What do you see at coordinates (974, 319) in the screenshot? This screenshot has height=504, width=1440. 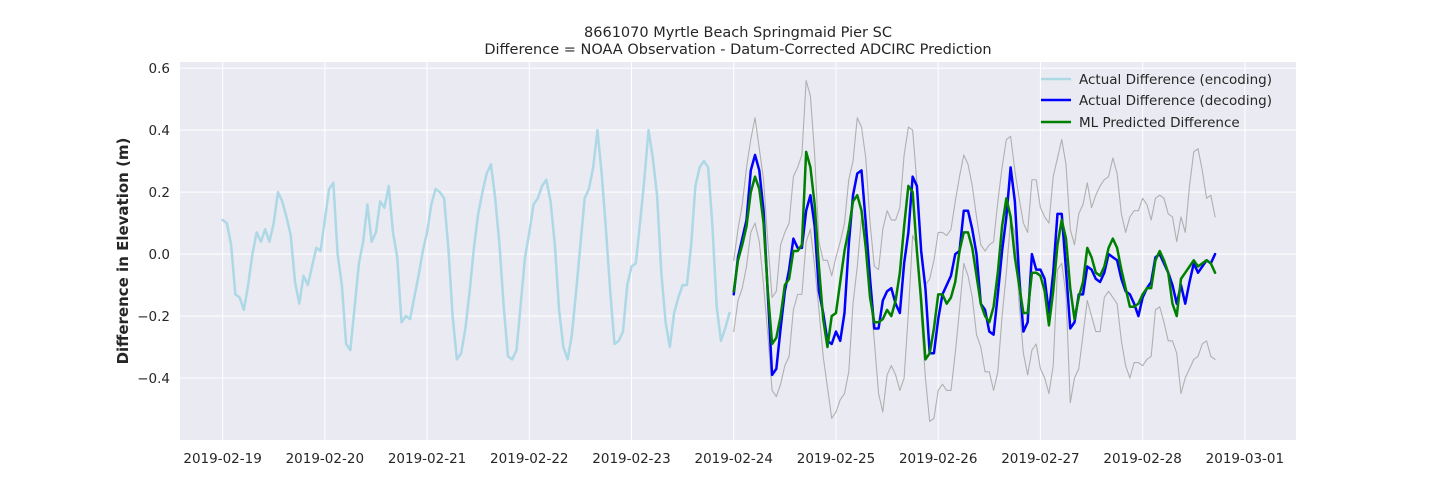 I see `lower-bound-line` at bounding box center [974, 319].